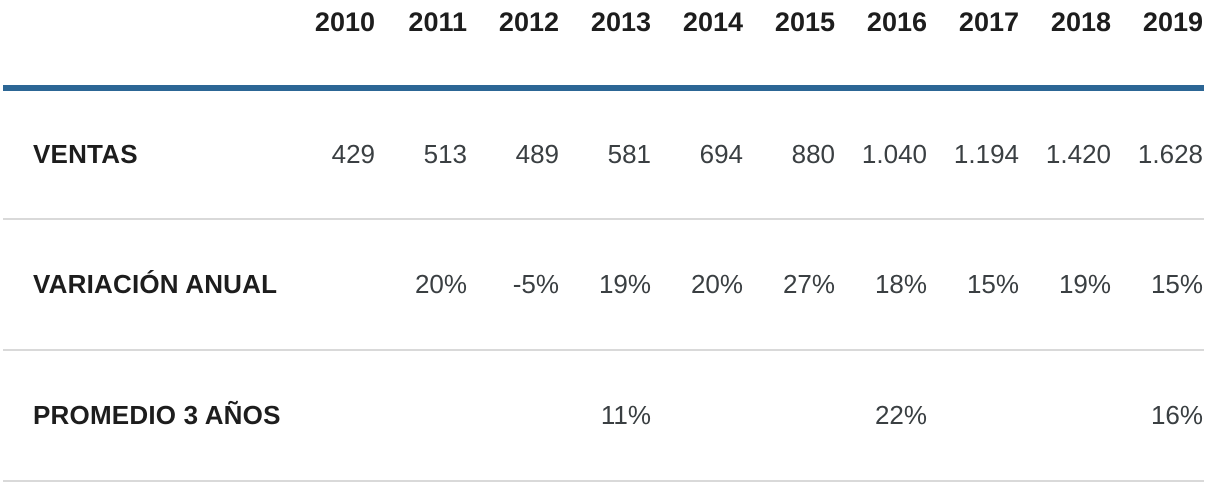 Image resolution: width=1219 pixels, height=501 pixels. Describe the element at coordinates (445, 154) in the screenshot. I see `value-cell: 513` at that location.